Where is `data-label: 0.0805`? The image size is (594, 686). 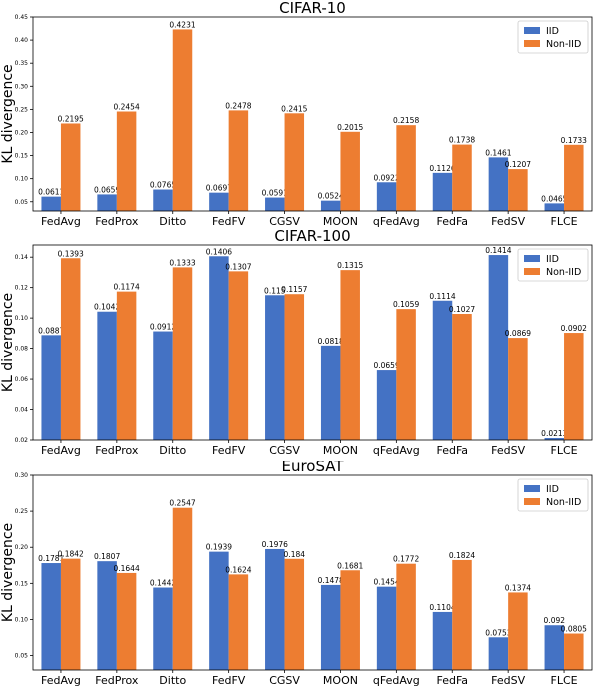
data-label: 0.0805 is located at coordinates (574, 629).